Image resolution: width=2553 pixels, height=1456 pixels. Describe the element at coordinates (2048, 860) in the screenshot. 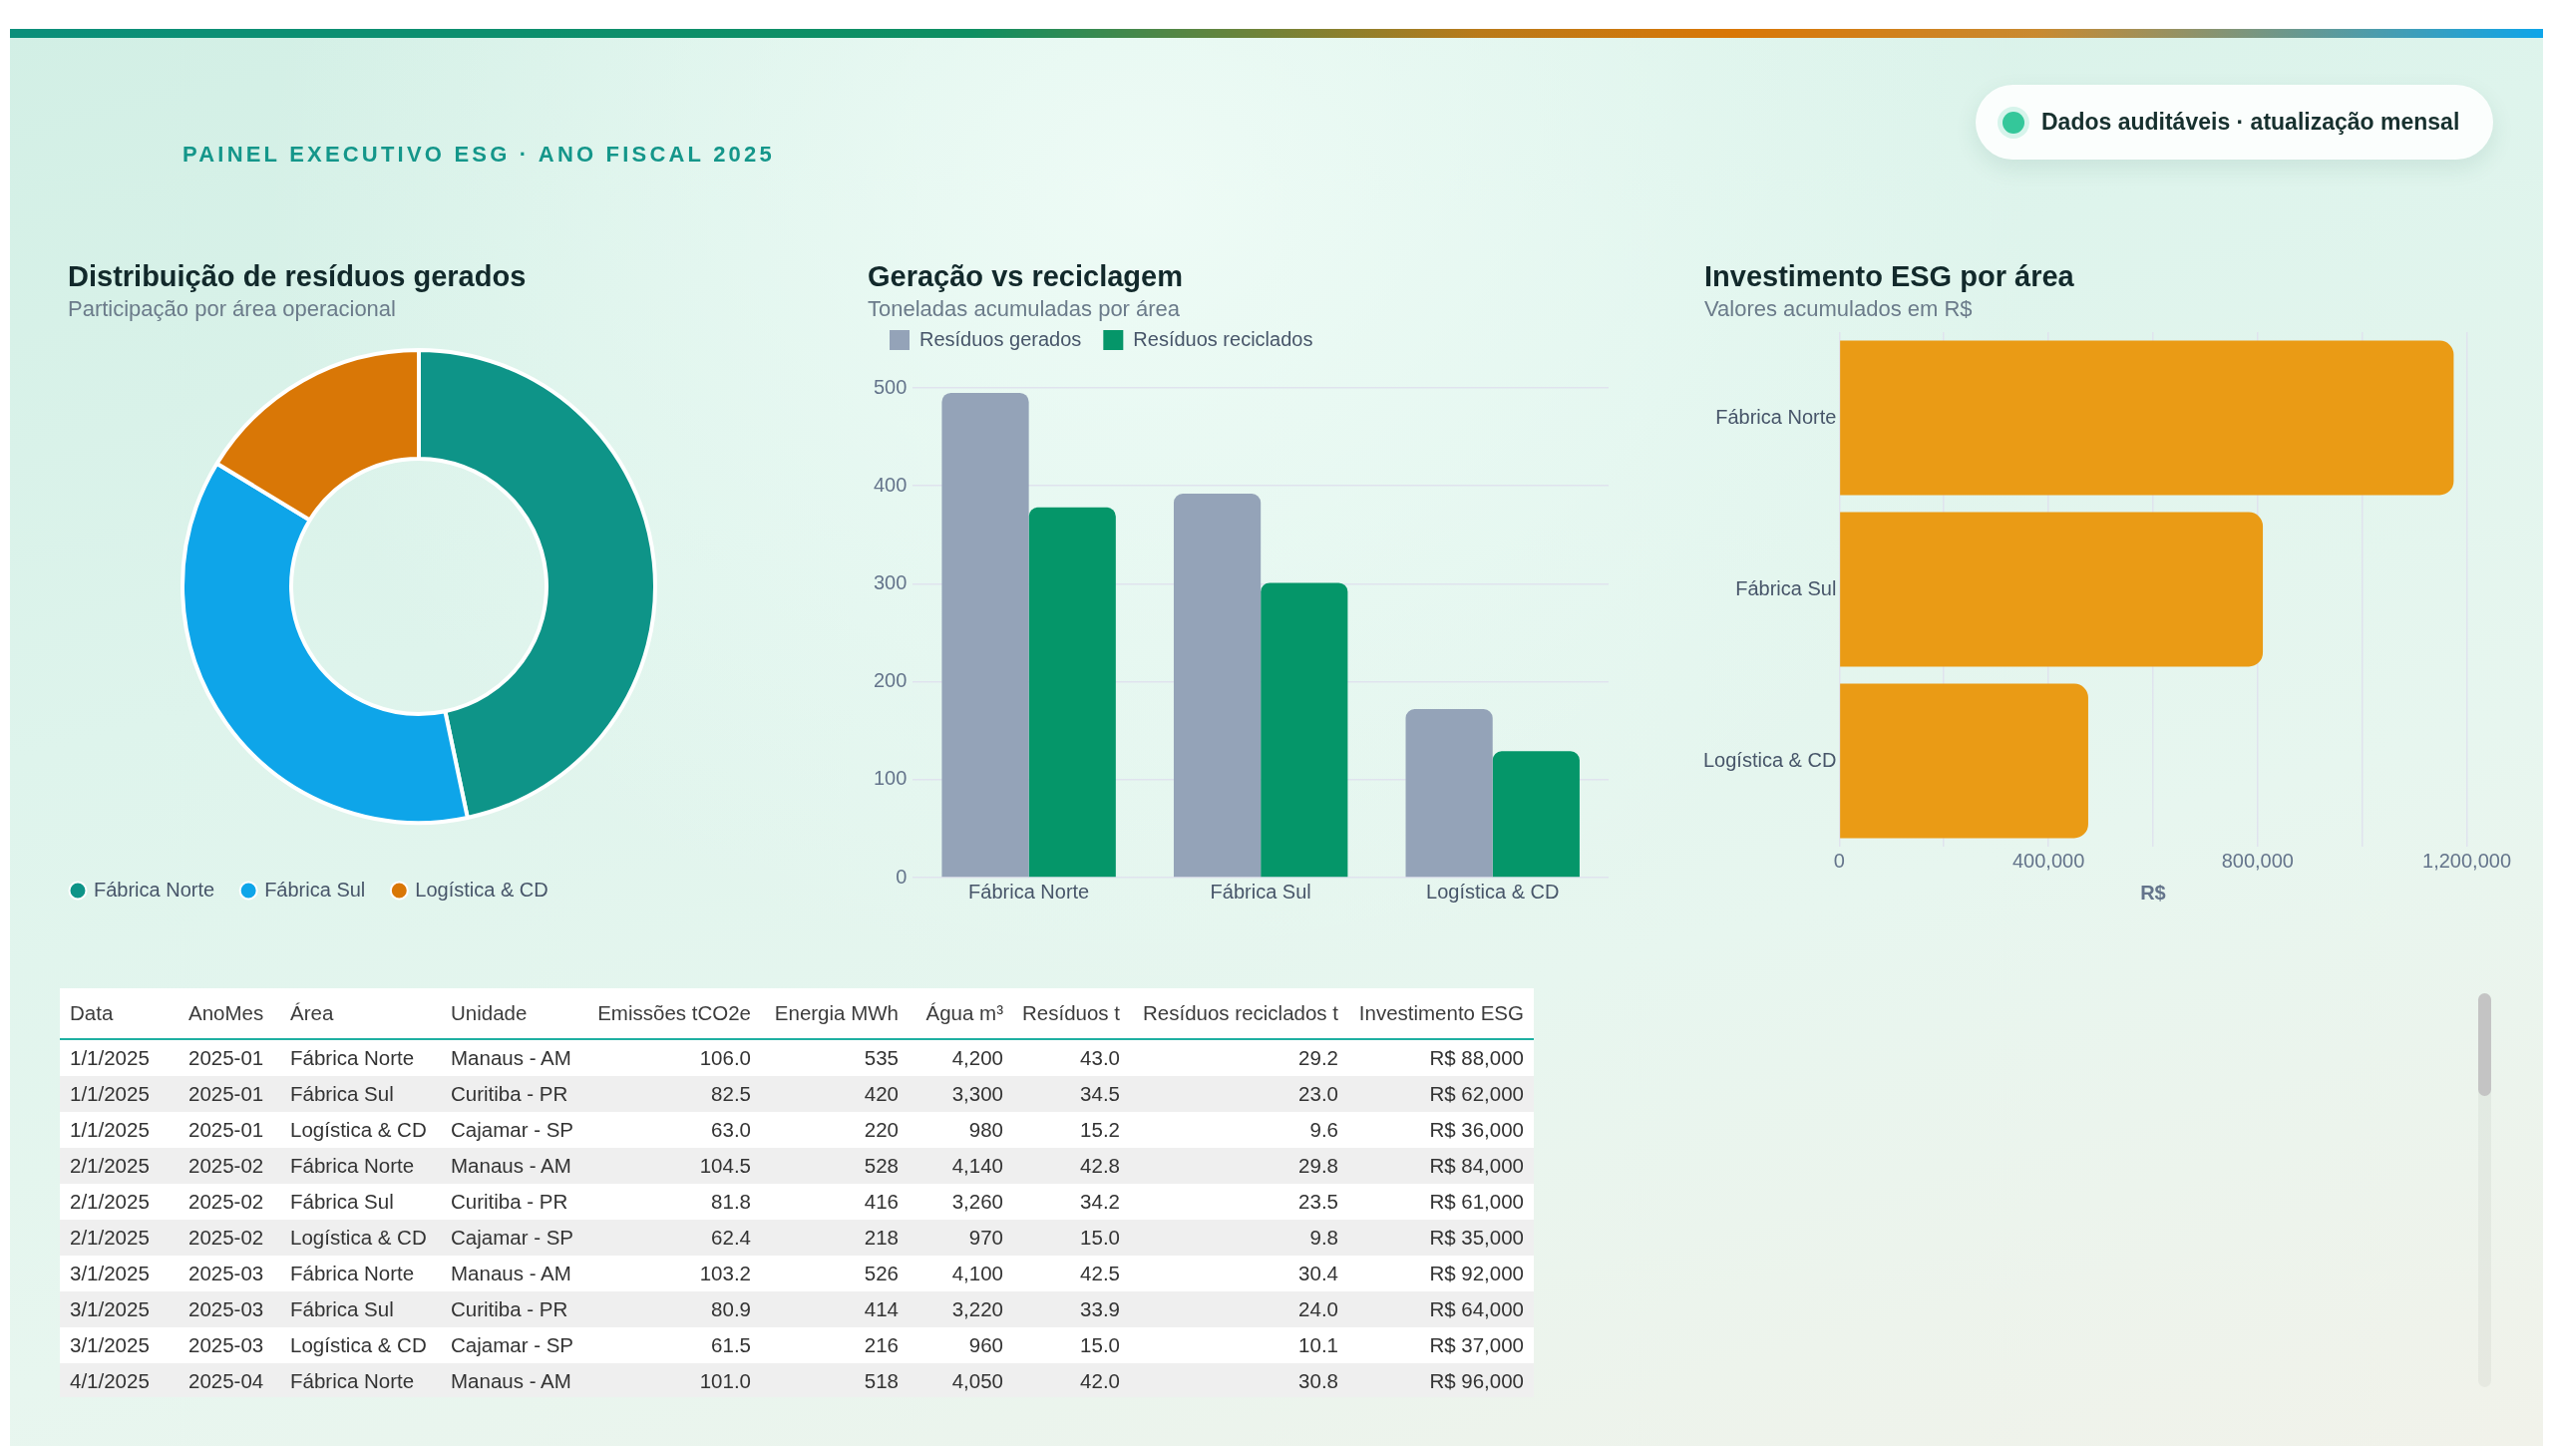

I see `x-tick-label: 400,000` at that location.